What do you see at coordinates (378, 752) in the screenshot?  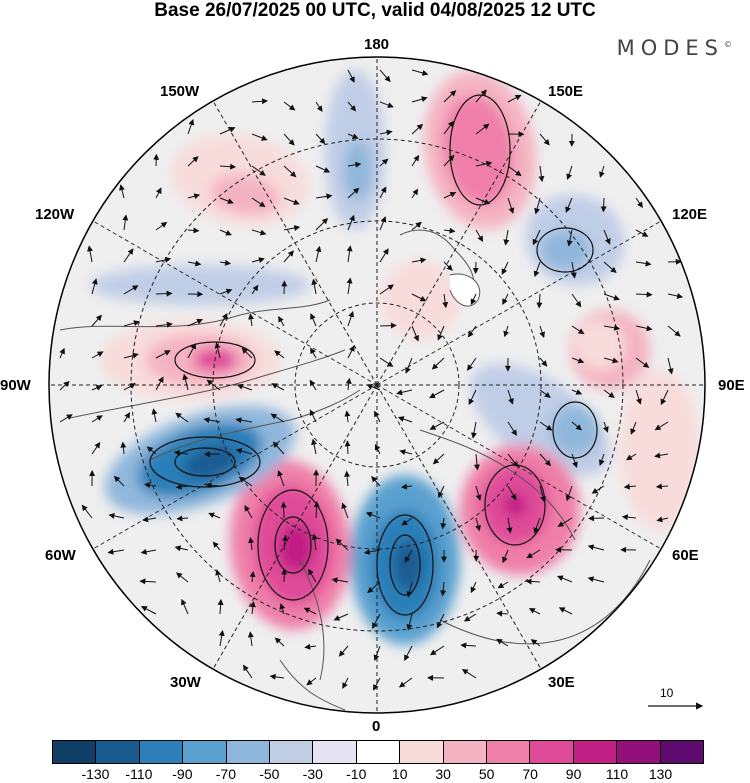 I see `colorbar` at bounding box center [378, 752].